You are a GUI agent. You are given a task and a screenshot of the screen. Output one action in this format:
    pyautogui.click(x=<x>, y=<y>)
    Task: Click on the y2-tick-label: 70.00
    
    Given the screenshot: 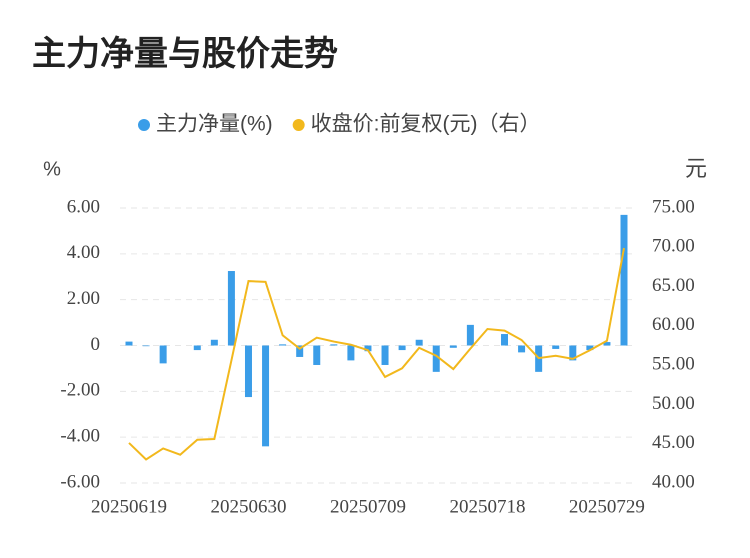 What is the action you would take?
    pyautogui.click(x=673, y=246)
    